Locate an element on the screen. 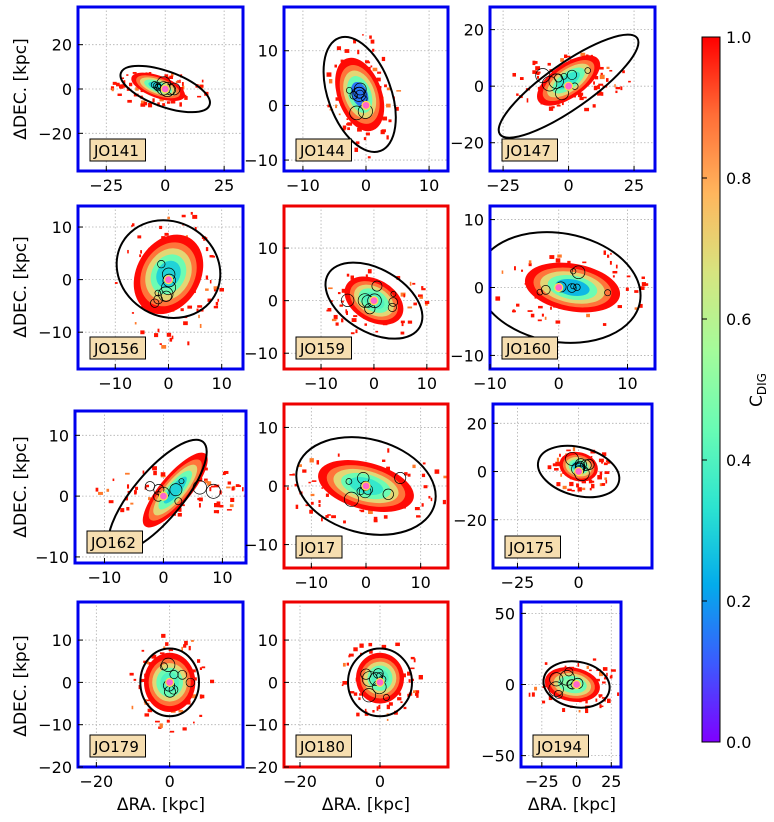  x-tick-label: −10 is located at coordinates (311, 582).